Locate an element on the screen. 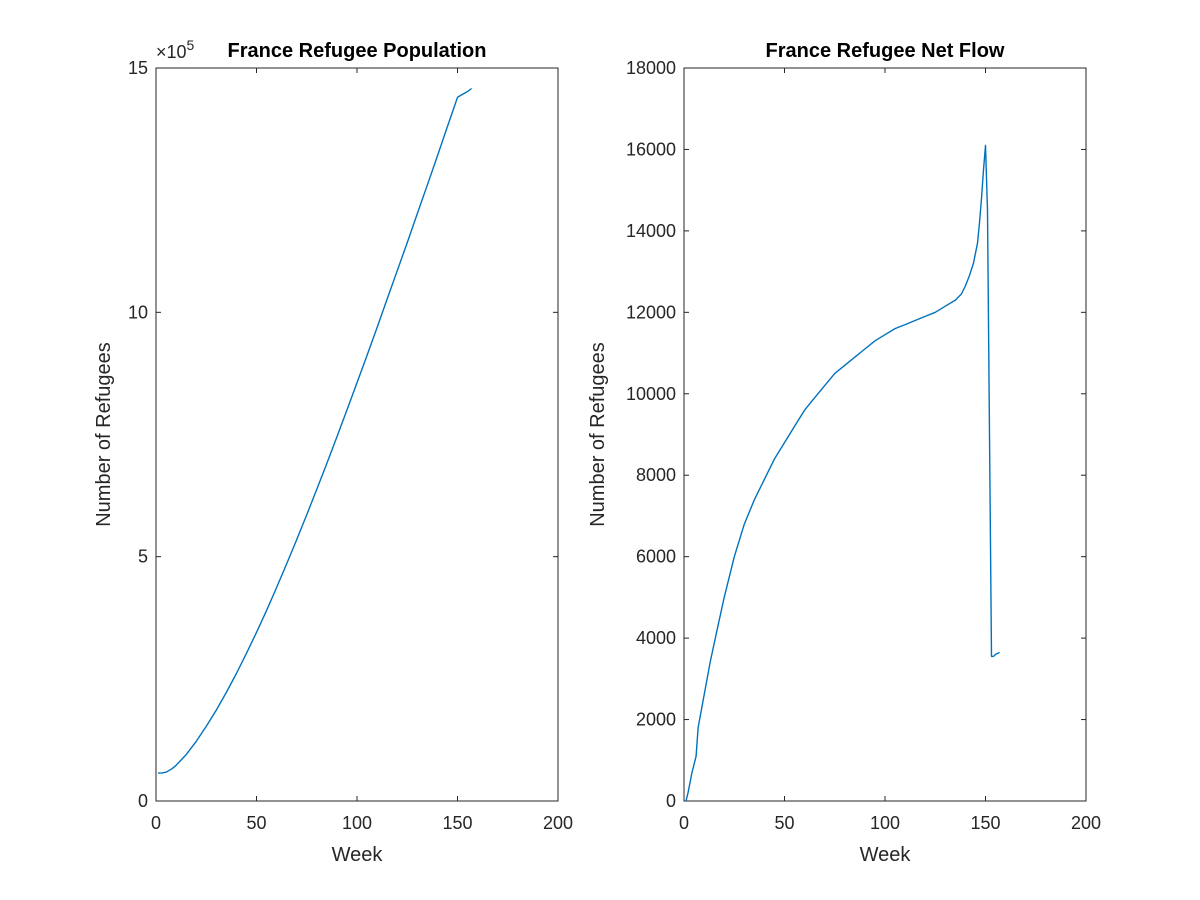 This screenshot has height=900, width=1200. y-exponent-label: ×10⁵ is located at coordinates (175, 49).